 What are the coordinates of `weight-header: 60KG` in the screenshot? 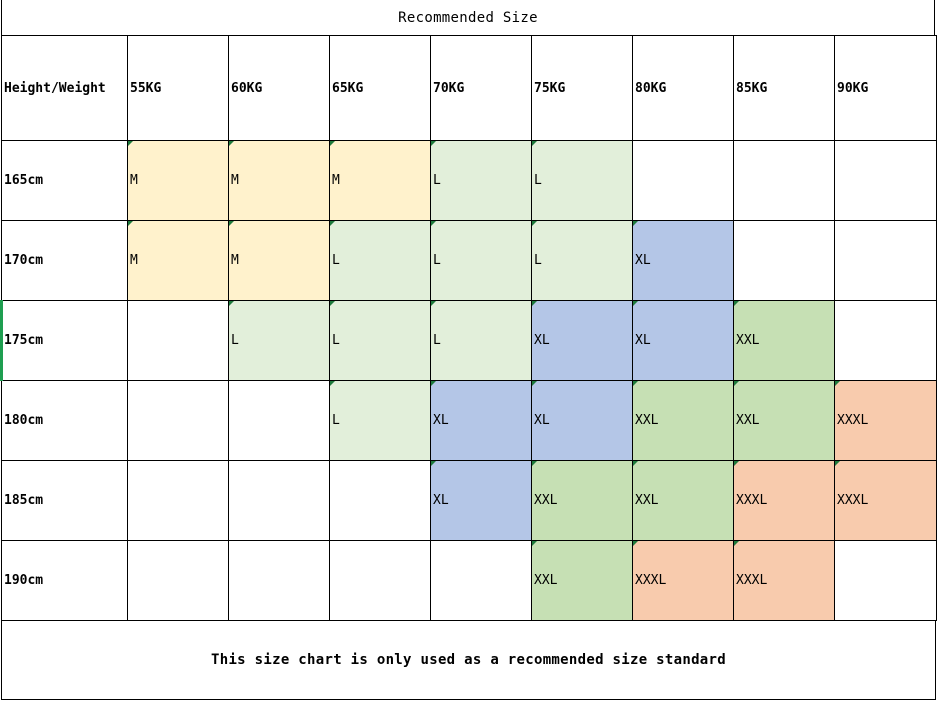 It's located at (279, 88).